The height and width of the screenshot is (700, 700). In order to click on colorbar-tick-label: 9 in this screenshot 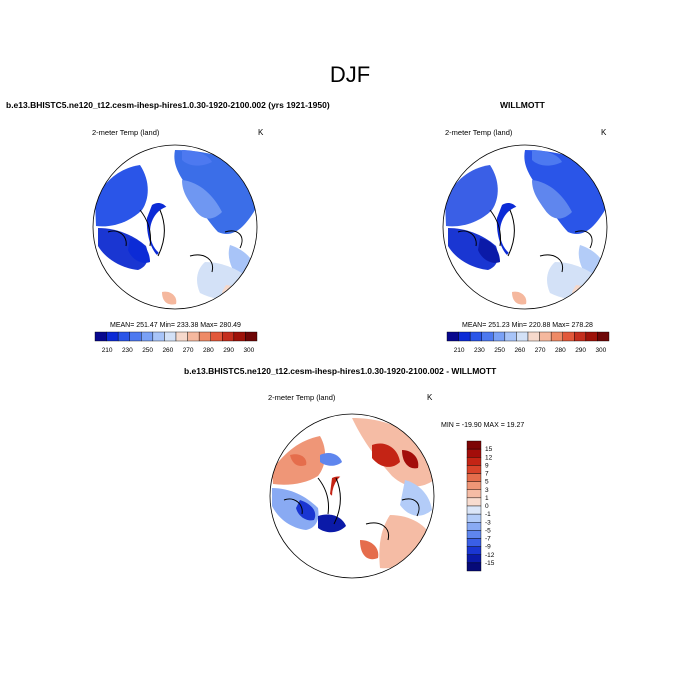, I will do `click(487, 465)`.